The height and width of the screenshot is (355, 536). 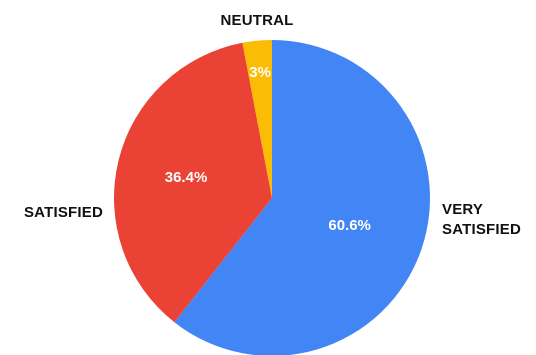 I want to click on value-label-neutral: 3%, so click(x=260, y=72).